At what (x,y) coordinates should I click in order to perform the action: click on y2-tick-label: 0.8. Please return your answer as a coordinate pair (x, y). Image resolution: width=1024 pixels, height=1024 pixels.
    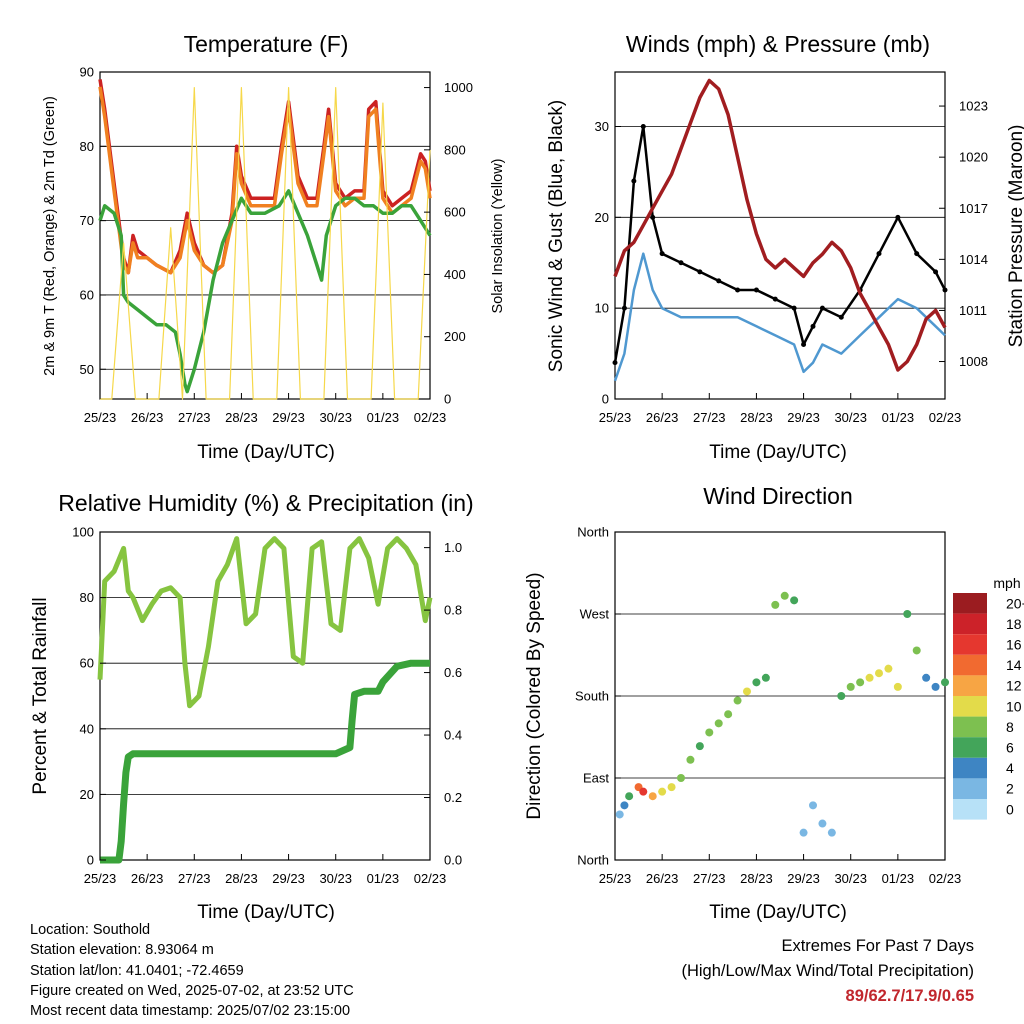
    Looking at the image, I should click on (453, 610).